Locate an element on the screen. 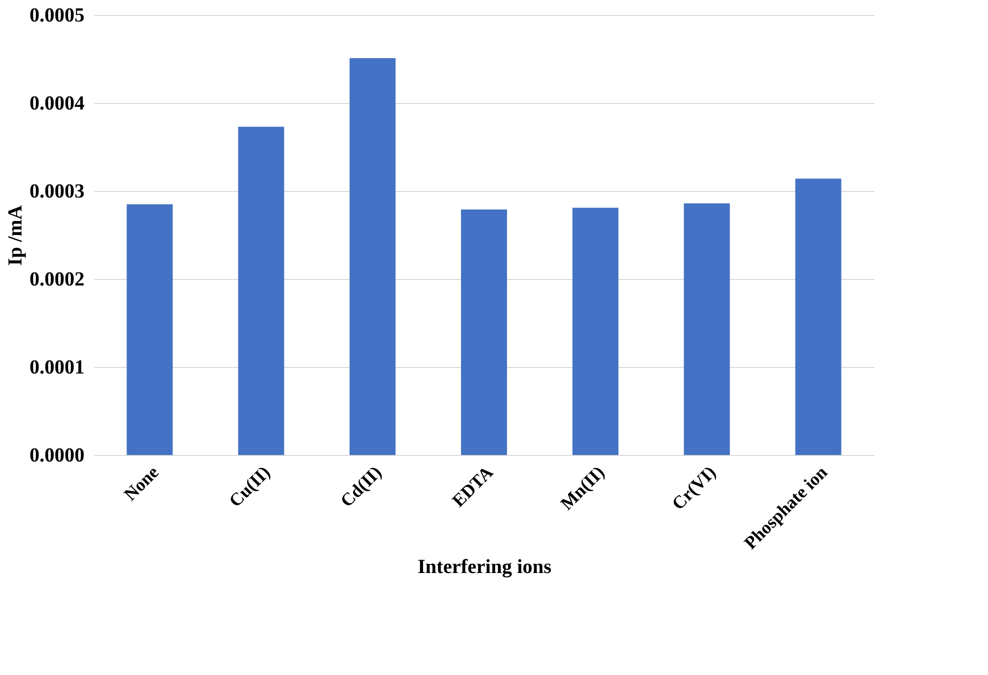 This screenshot has height=675, width=988. y-tick-label: 0.0003 is located at coordinates (57, 191).